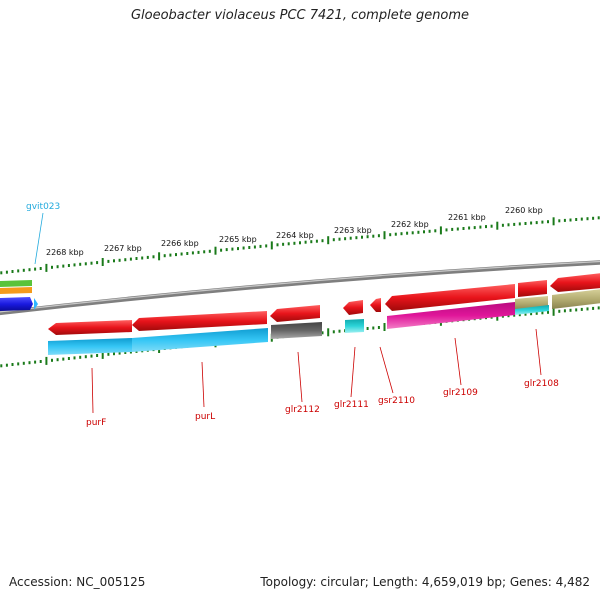 The height and width of the screenshot is (600, 600). I want to click on gene-label-glr2108: glr2108, so click(541, 384).